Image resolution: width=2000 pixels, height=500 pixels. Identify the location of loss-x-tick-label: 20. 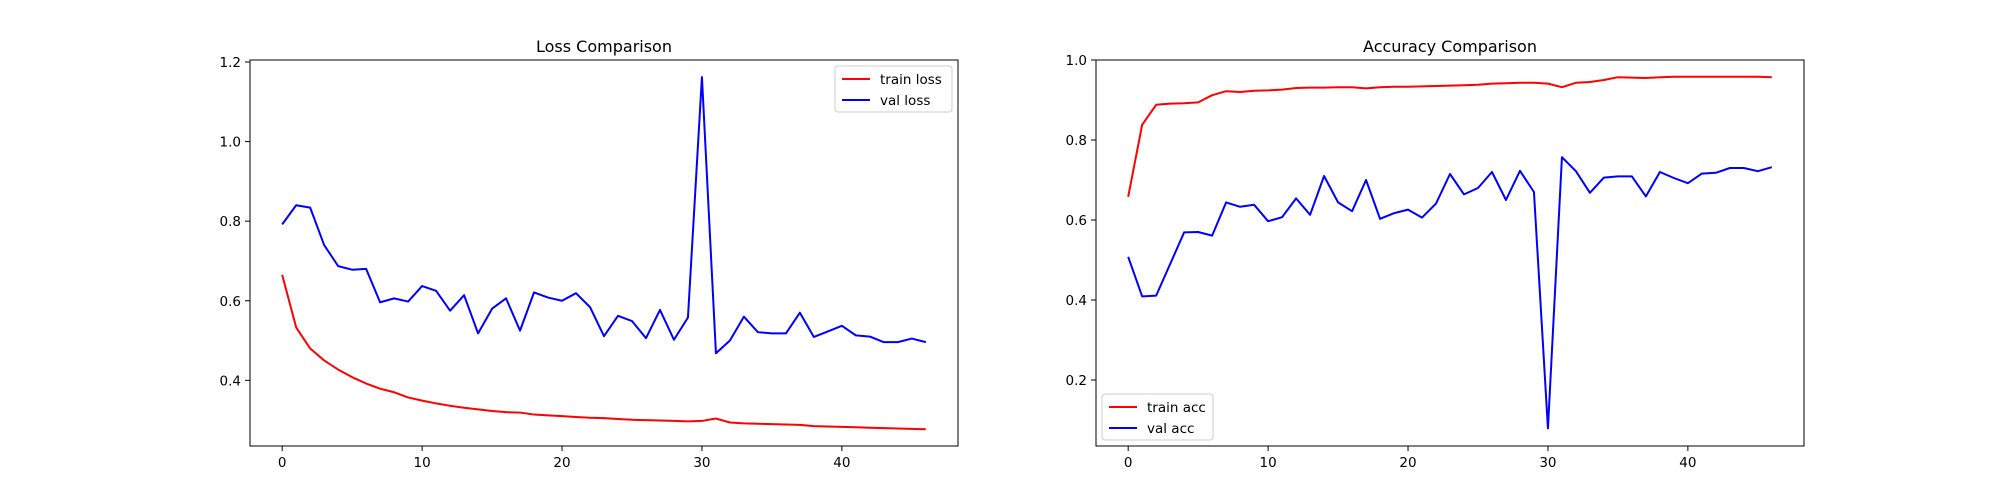
(561, 463).